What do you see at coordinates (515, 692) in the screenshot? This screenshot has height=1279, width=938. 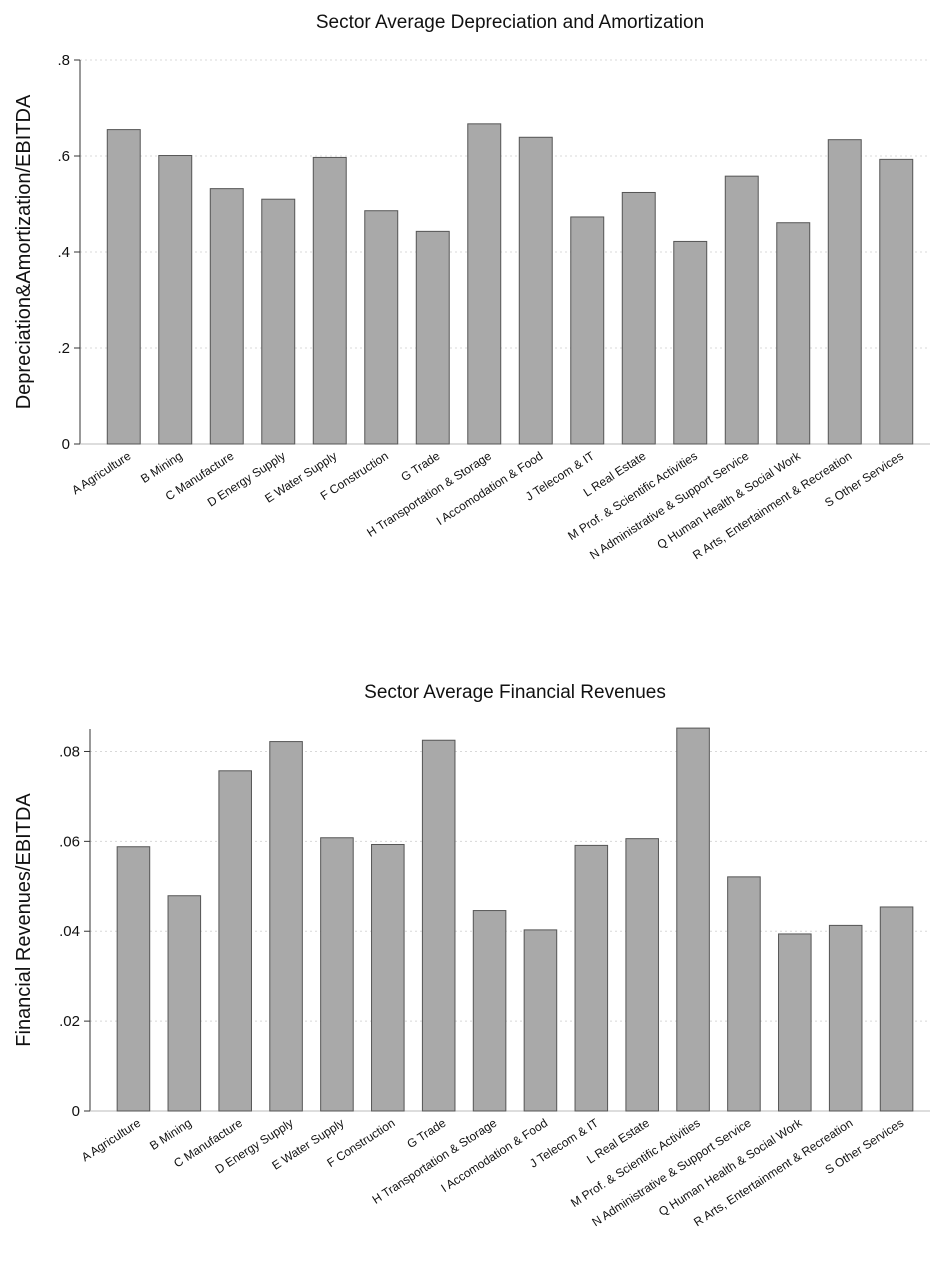 I see `chart2-title: Sector Average Financial Revenues` at bounding box center [515, 692].